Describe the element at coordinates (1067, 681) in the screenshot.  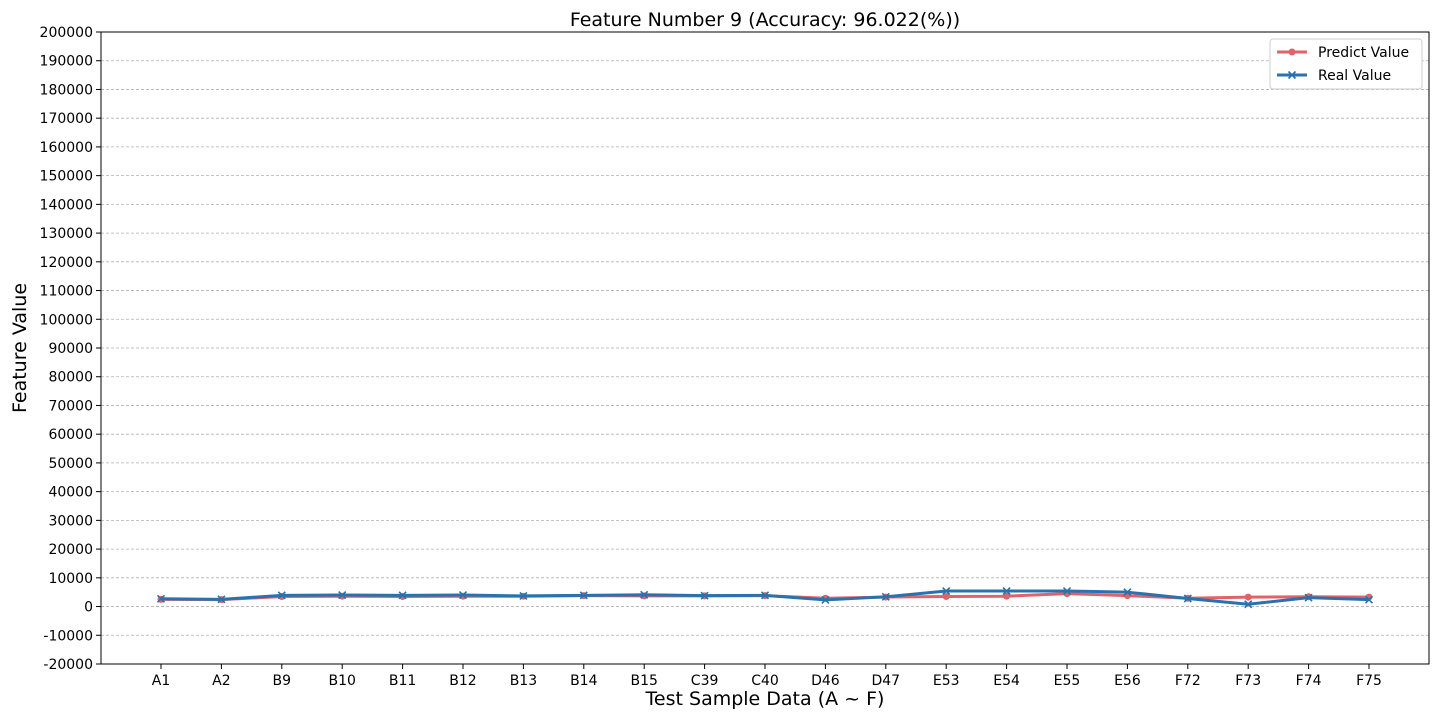
I see `x-tick-label: E55` at that location.